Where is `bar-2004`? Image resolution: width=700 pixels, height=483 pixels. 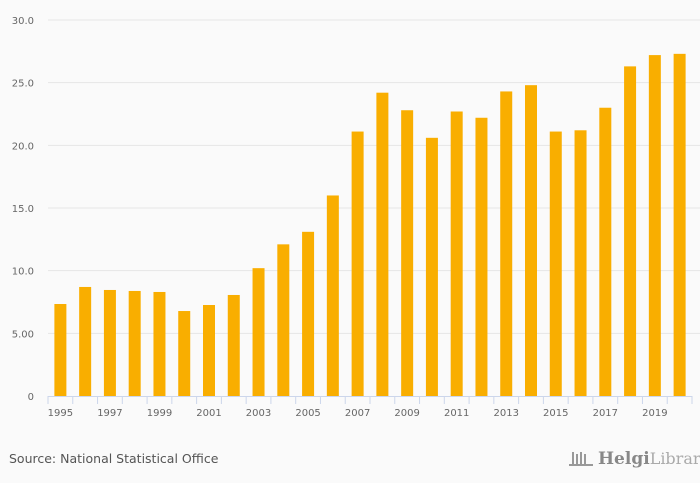 bar-2004 is located at coordinates (283, 320).